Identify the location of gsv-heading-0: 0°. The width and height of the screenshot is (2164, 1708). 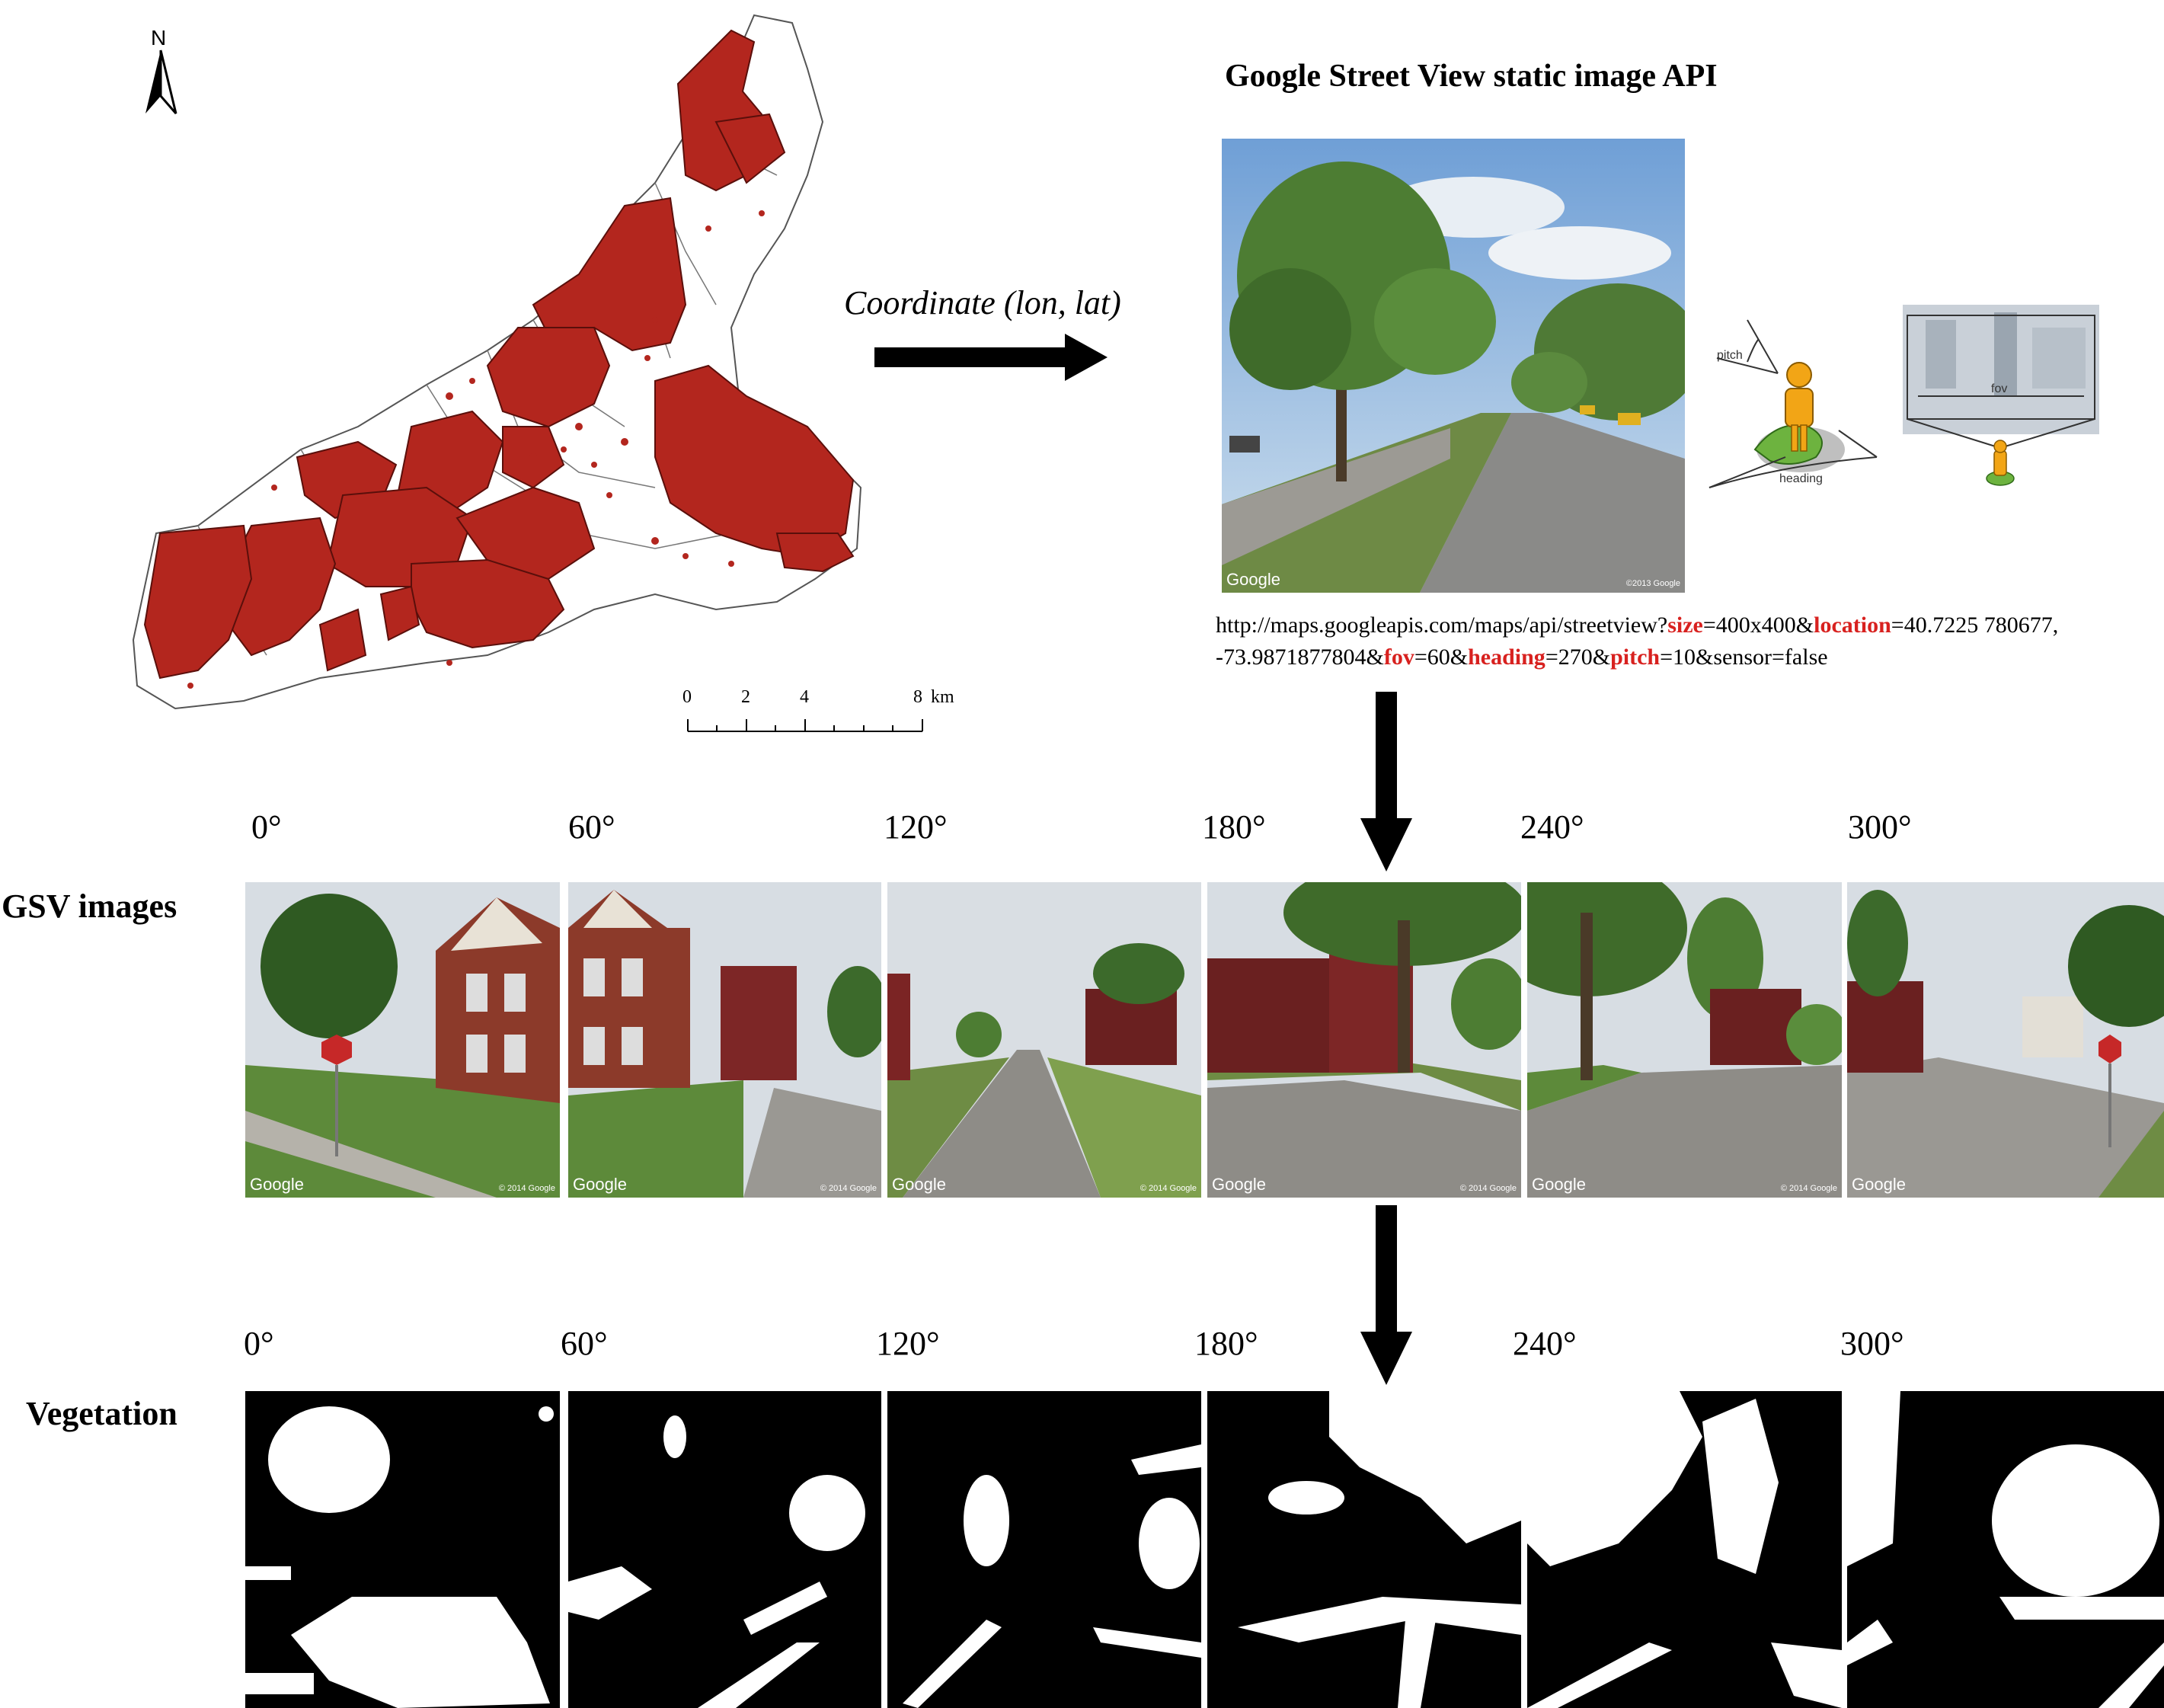
(266, 827).